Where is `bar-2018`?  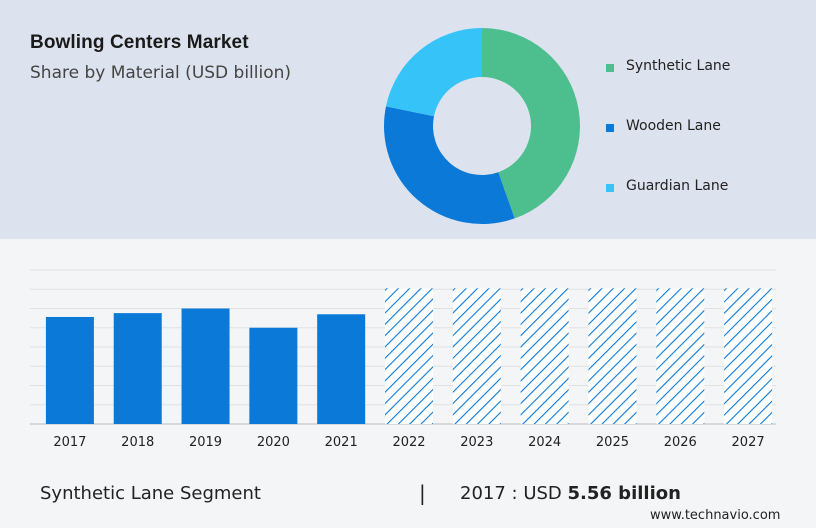
bar-2018 is located at coordinates (137, 368).